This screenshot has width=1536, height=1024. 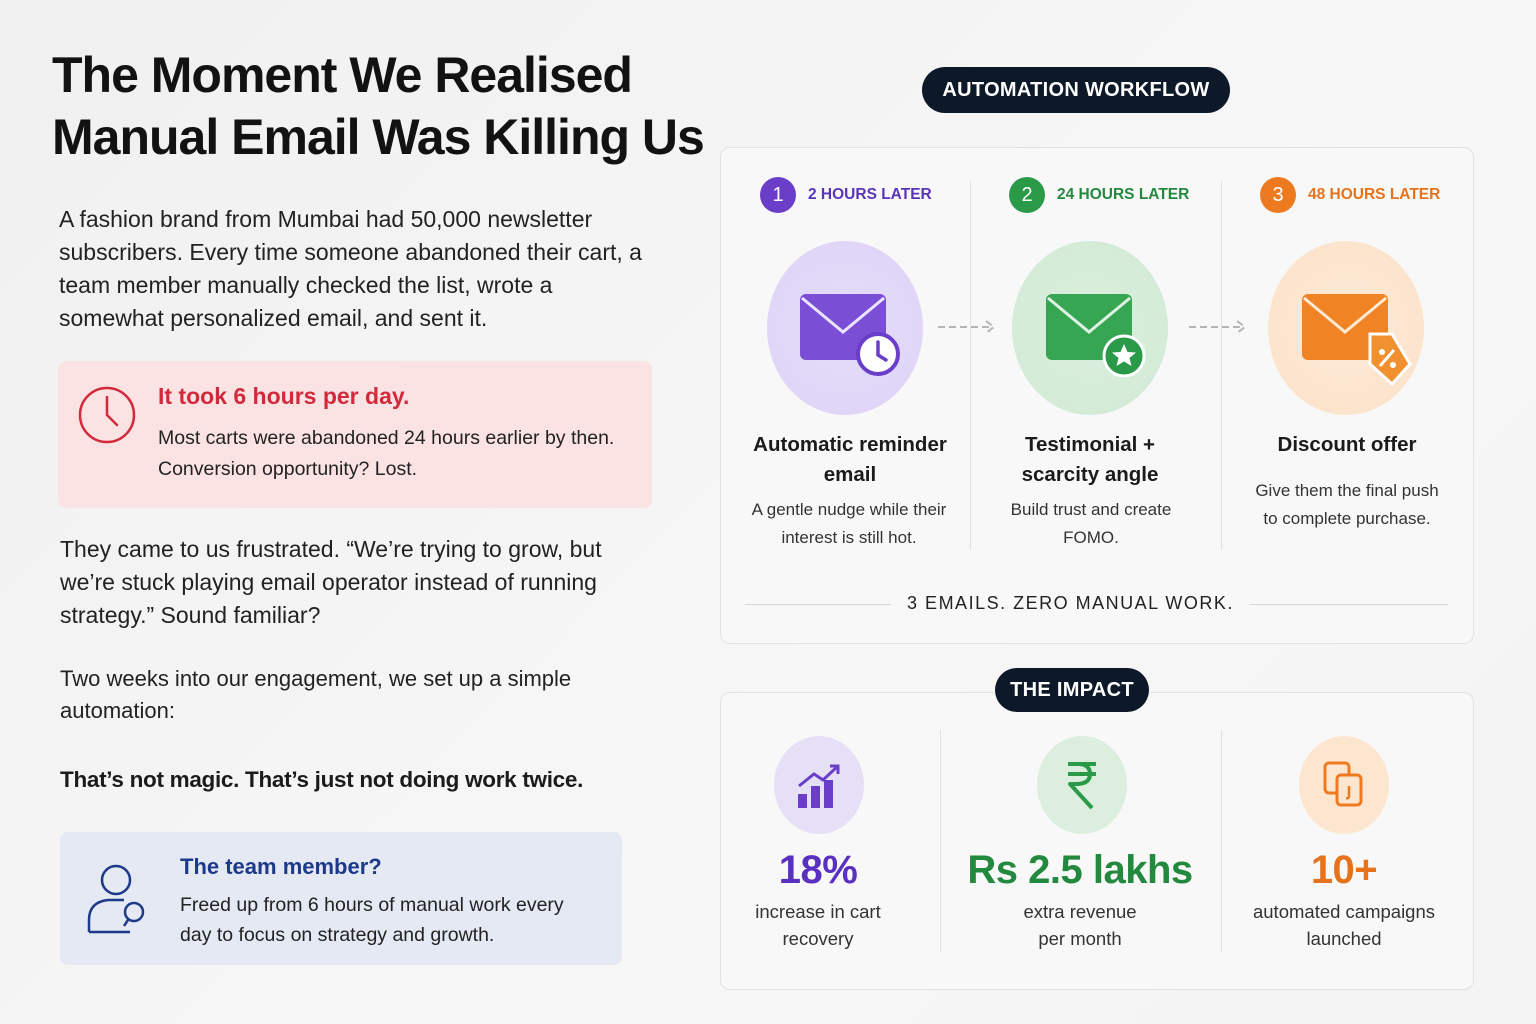 I want to click on copy-icon, so click(x=1343, y=784).